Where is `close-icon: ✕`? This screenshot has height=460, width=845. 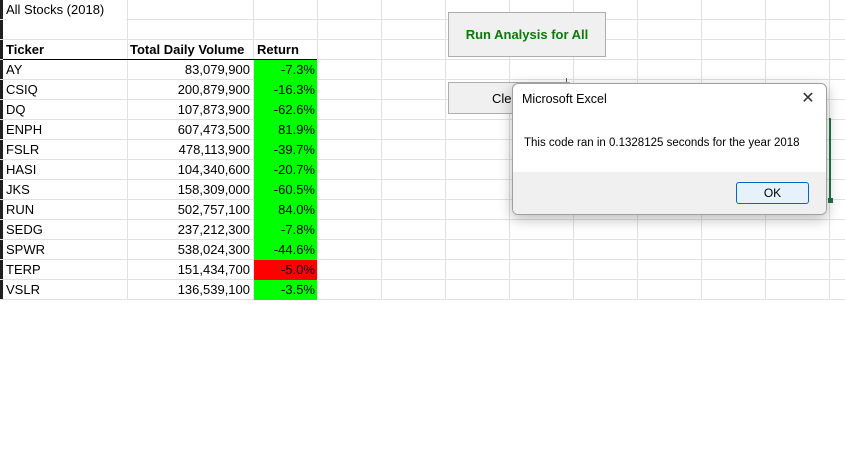
close-icon: ✕ is located at coordinates (808, 98).